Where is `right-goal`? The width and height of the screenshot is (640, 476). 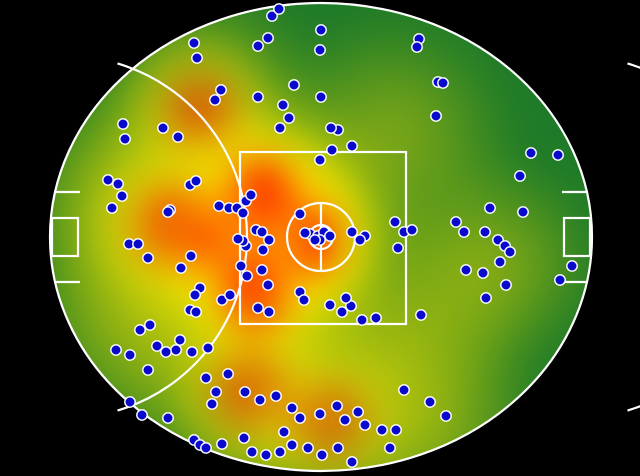
right-goal is located at coordinates (577, 237).